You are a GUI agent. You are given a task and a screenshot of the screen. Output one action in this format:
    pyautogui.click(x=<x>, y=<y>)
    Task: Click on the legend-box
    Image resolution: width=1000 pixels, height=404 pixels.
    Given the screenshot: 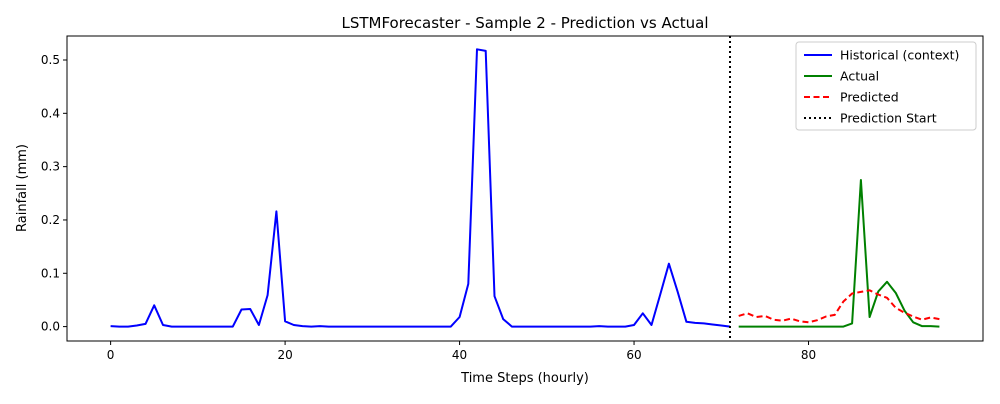 What is the action you would take?
    pyautogui.click(x=886, y=86)
    